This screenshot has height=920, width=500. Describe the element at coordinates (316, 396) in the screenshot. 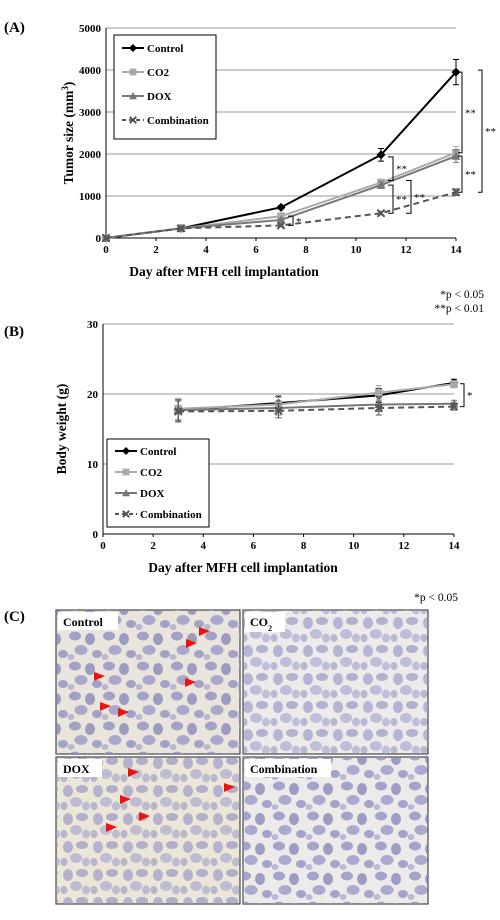

I see `series-line-co2` at that location.